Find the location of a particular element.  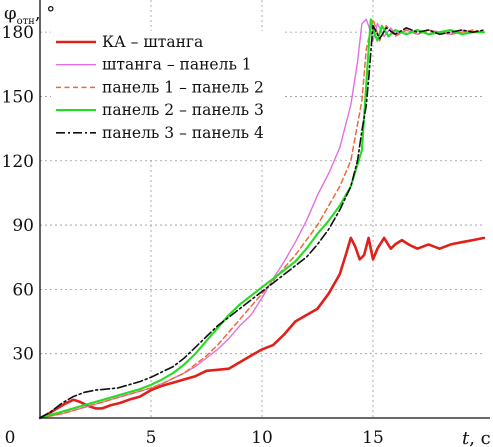

legend-label-1: КА – штанга is located at coordinates (152, 42).